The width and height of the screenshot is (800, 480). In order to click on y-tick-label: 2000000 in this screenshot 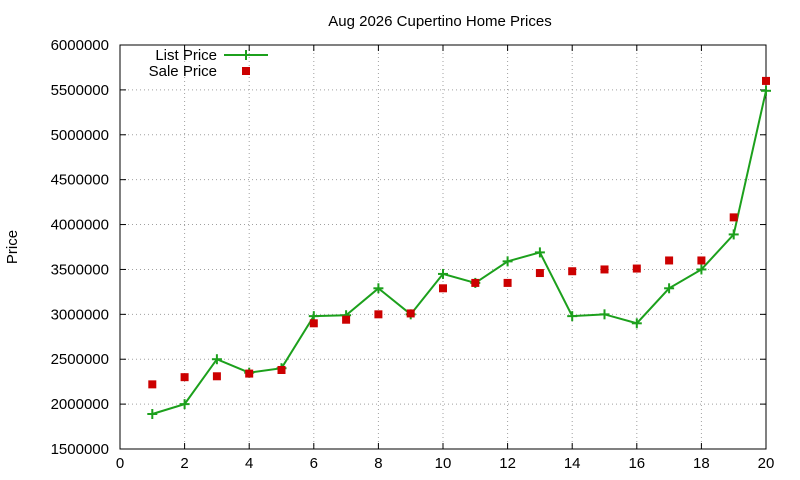, I will do `click(80, 404)`.